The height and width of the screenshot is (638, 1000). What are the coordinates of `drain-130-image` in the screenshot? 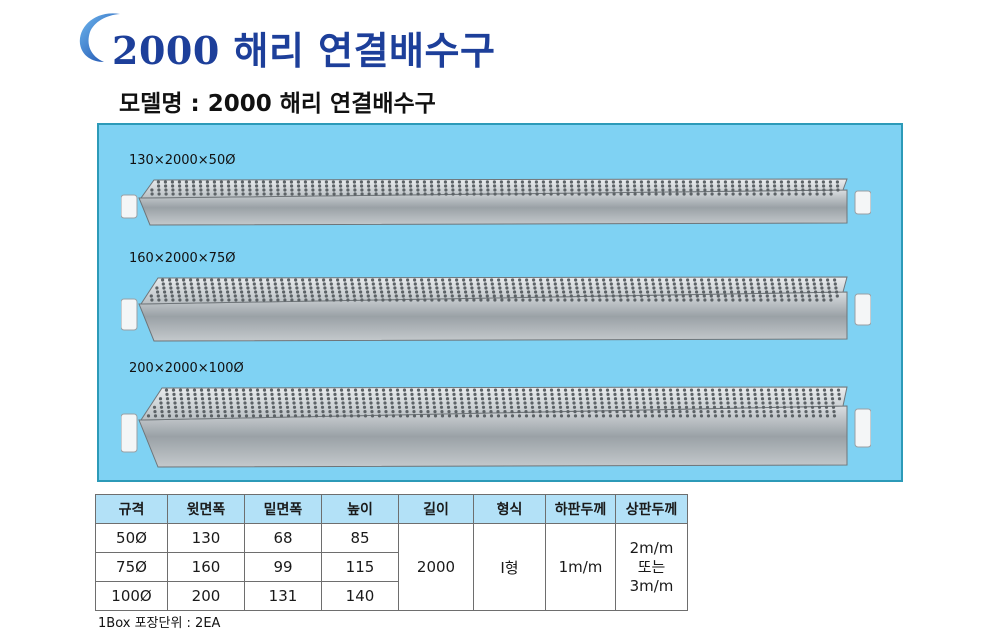 It's located at (496, 202).